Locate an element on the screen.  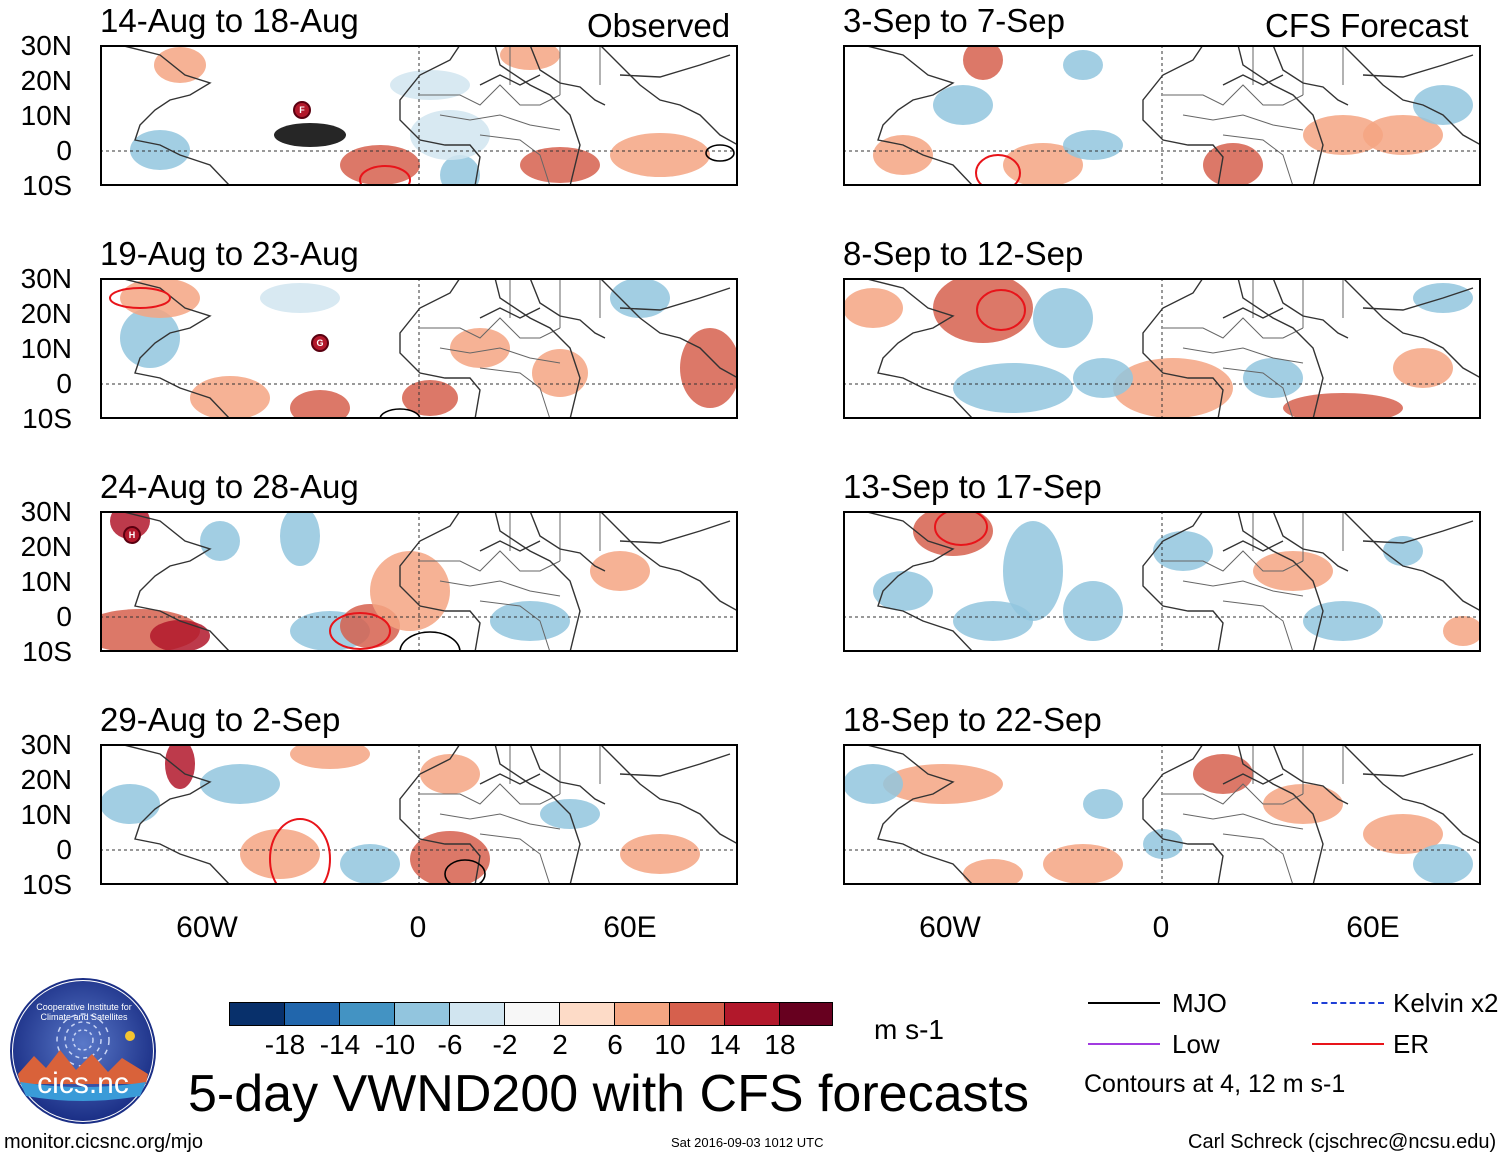
panel-title-observed-1: 14-Aug to 18-Aug is located at coordinates (229, 20).